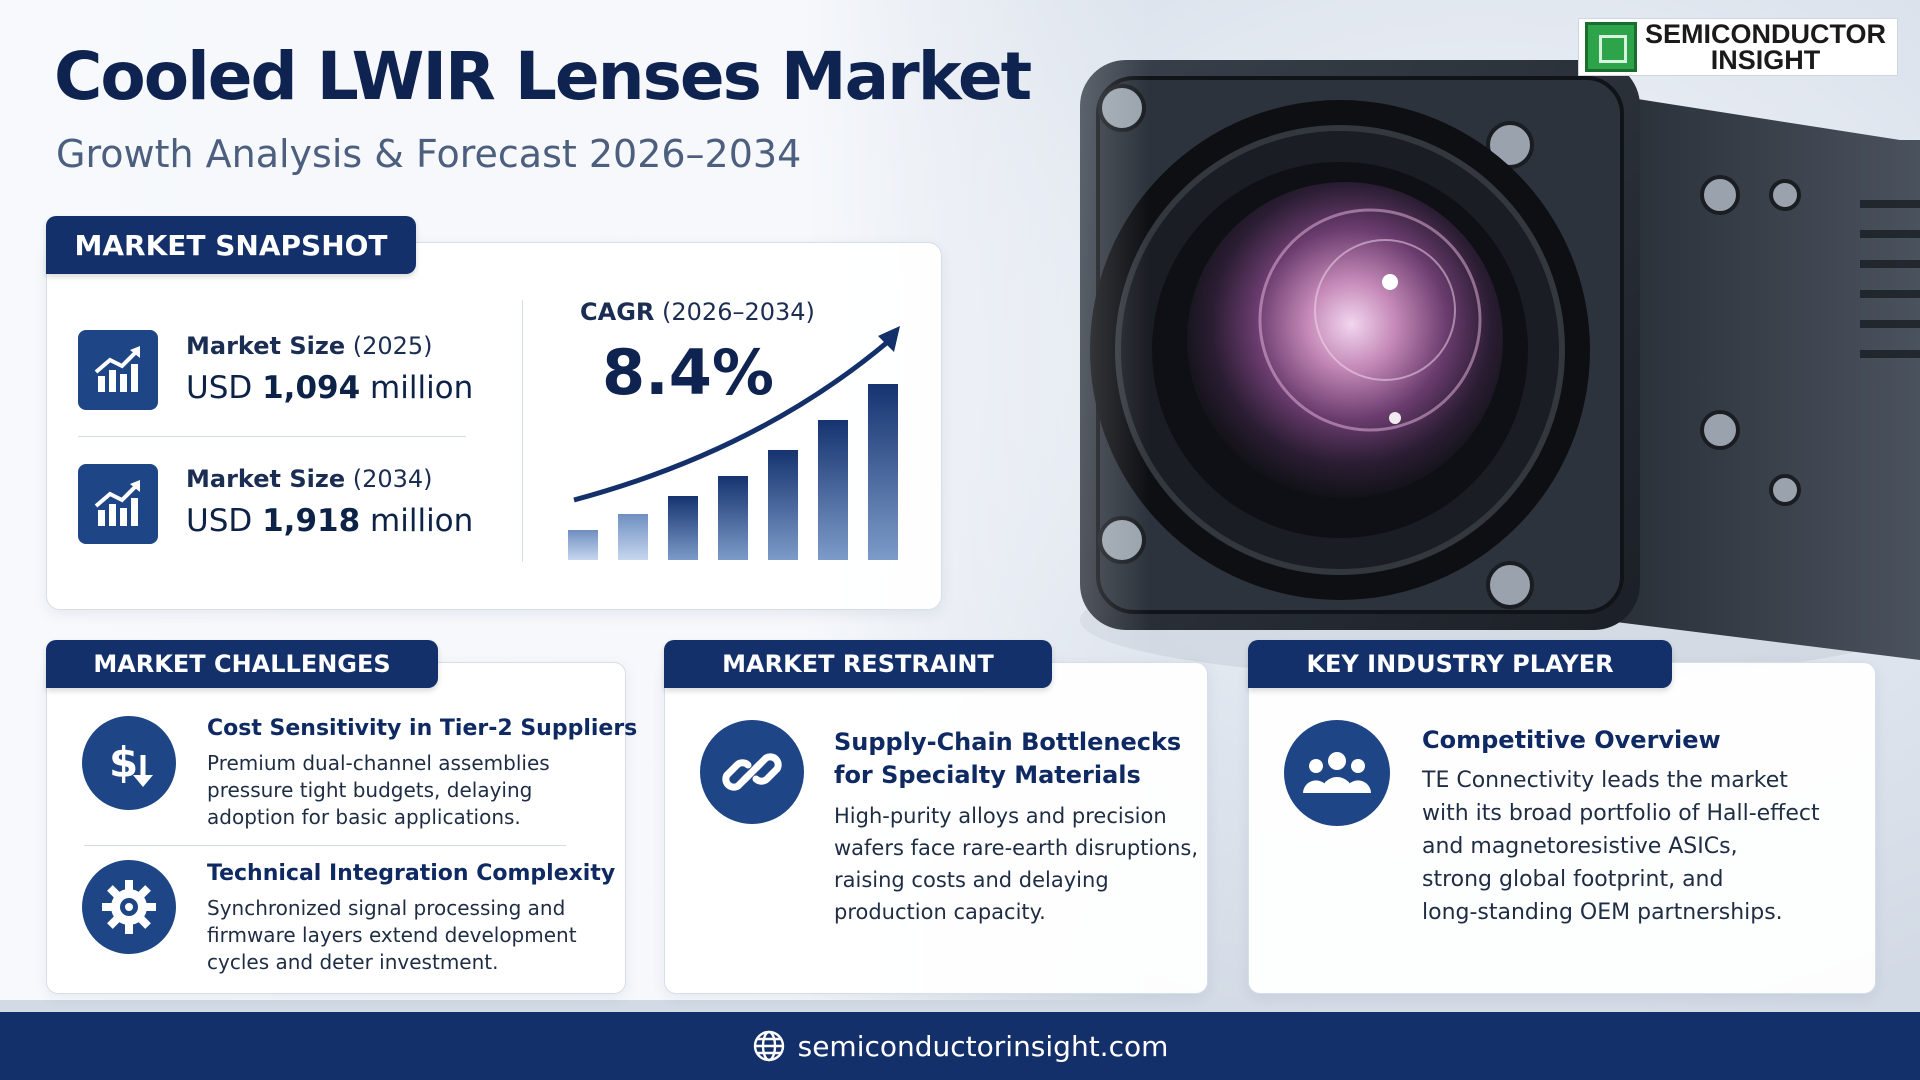 The height and width of the screenshot is (1080, 1920). Describe the element at coordinates (392, 479) in the screenshot. I see `market-size-year-2: (2034)` at that location.